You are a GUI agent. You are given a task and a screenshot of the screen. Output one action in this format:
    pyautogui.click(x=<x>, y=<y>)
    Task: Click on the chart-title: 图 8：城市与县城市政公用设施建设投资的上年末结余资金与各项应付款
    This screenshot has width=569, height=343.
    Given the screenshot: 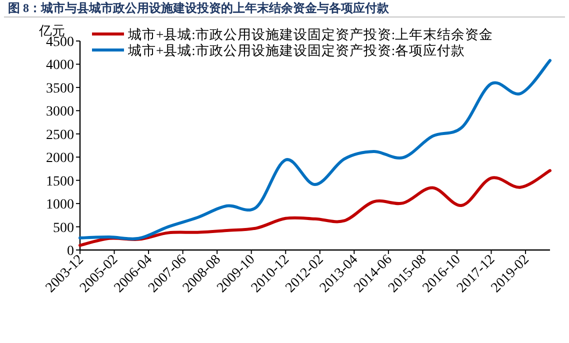 What is the action you would take?
    pyautogui.click(x=199, y=8)
    